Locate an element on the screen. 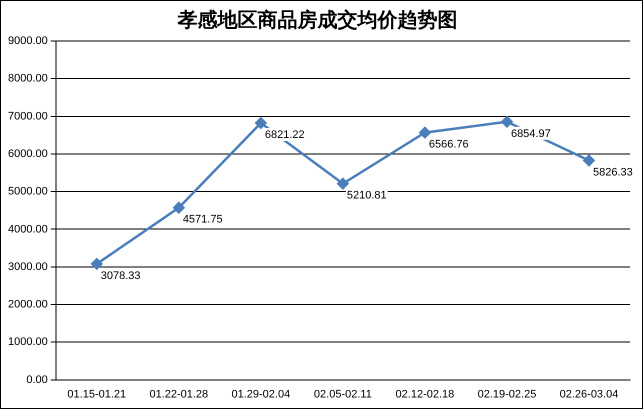  data-label: 6854.97 is located at coordinates (530, 134).